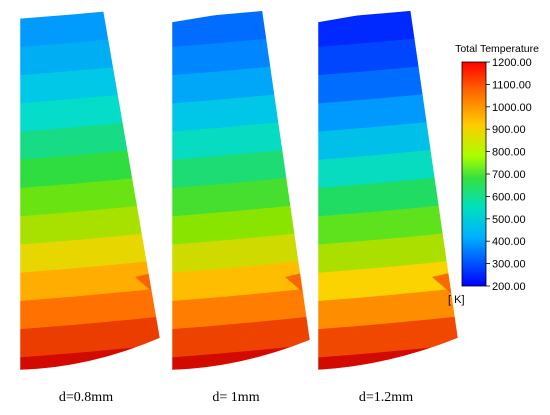  What do you see at coordinates (512, 108) in the screenshot?
I see `legend-tick-label: 1000.00` at bounding box center [512, 108].